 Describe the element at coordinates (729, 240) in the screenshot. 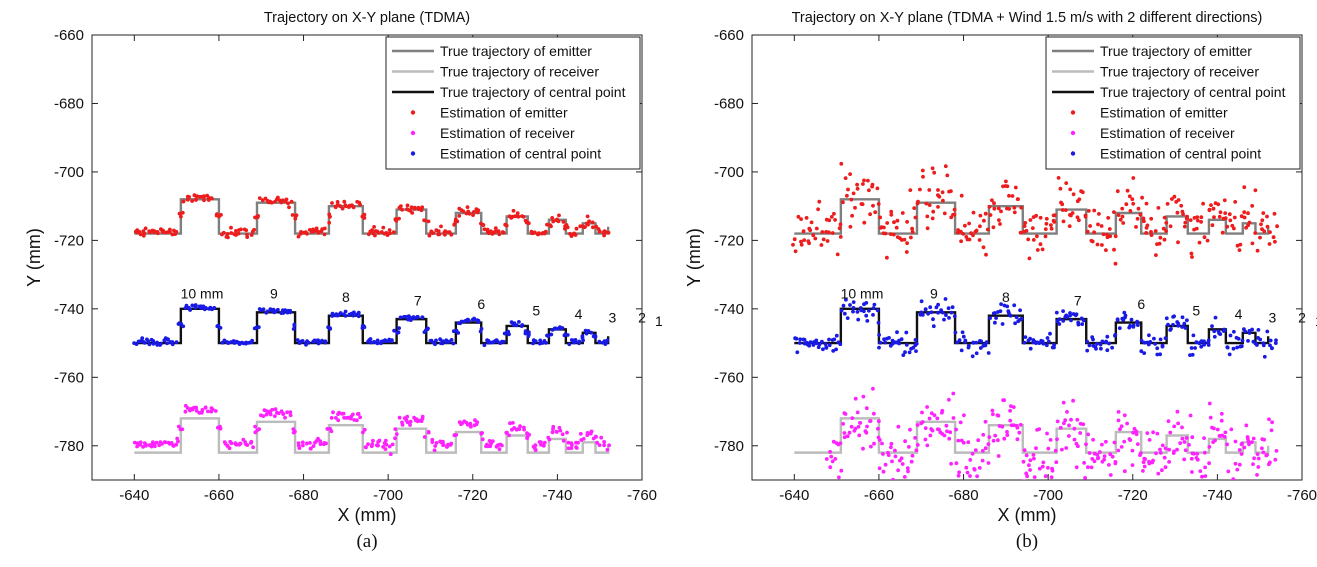

I see `y-tick-label: -720` at that location.